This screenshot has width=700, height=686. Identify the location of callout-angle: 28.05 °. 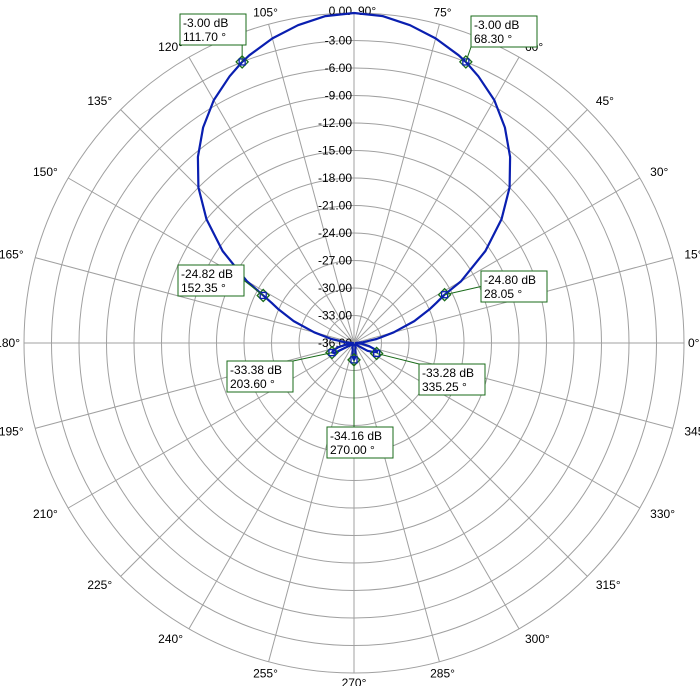
(503, 294).